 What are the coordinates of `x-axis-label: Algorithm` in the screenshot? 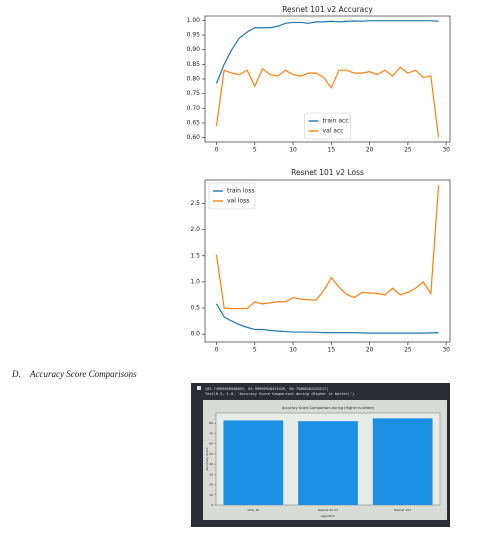 It's located at (328, 516).